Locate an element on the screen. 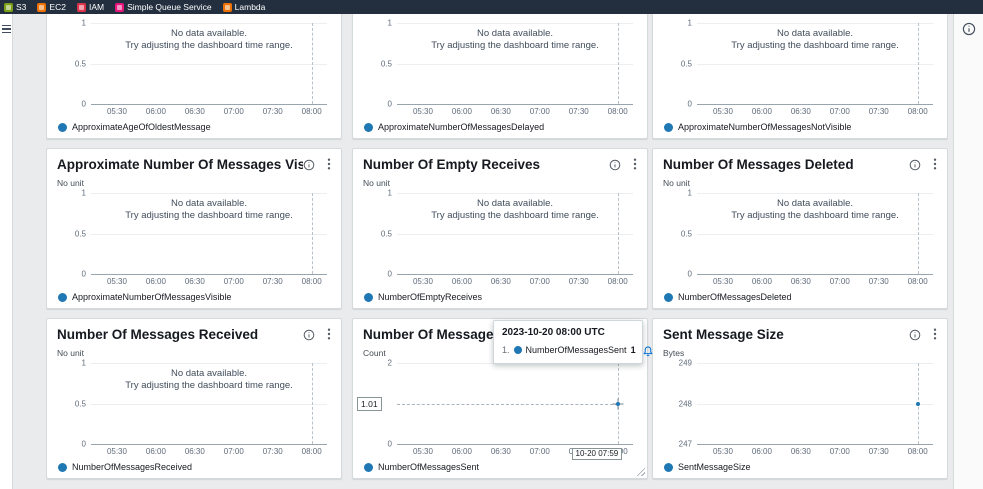 The image size is (983, 489). tooltip-rank: 1. is located at coordinates (506, 350).